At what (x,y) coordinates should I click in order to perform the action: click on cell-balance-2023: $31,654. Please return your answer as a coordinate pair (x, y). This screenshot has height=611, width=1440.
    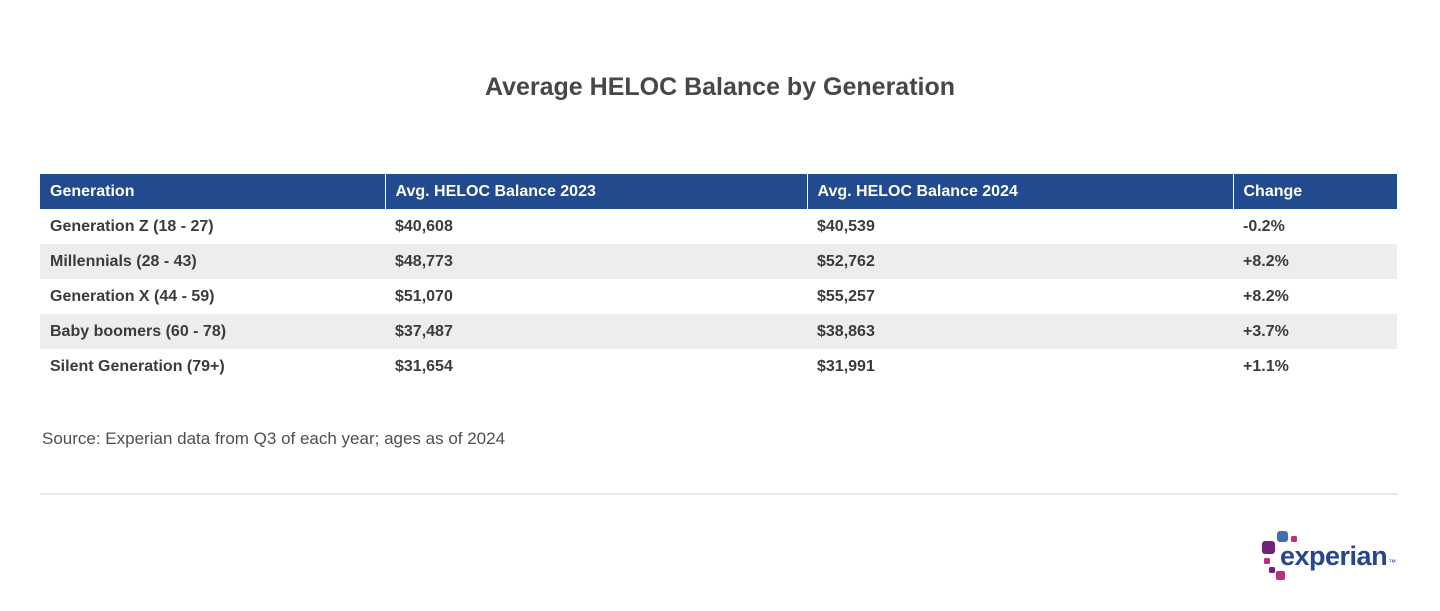
    Looking at the image, I should click on (424, 366).